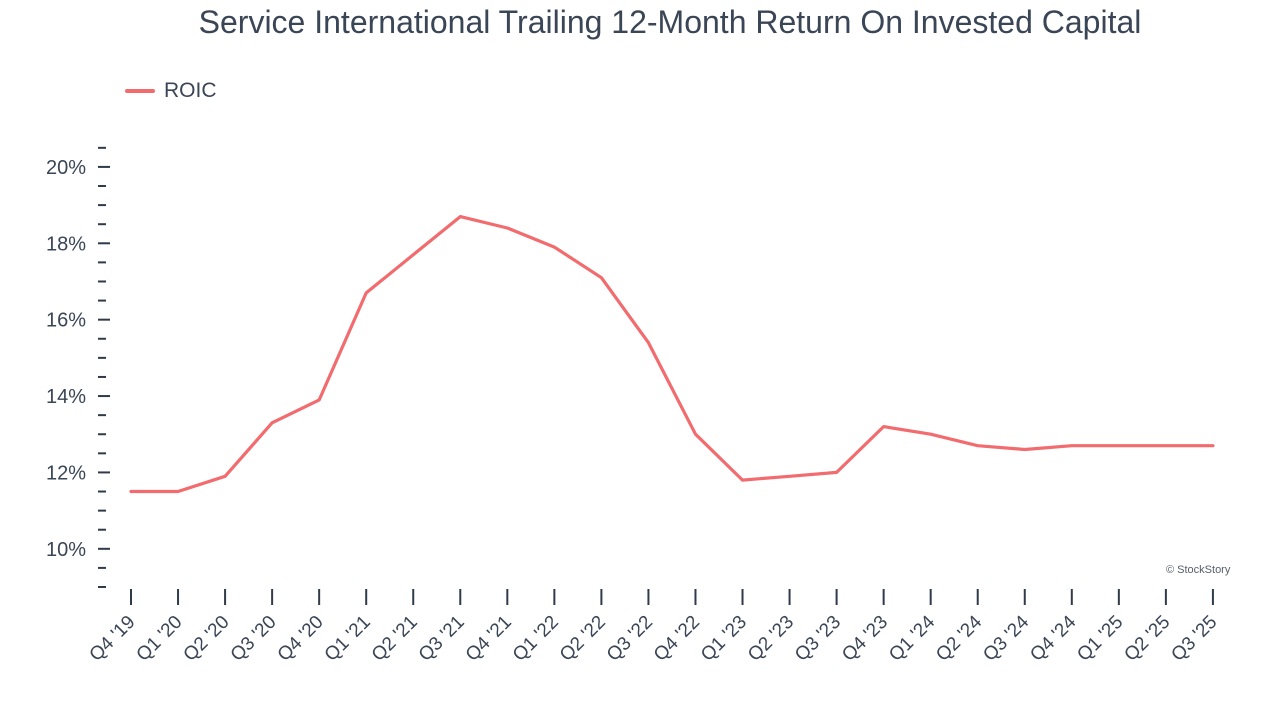  What do you see at coordinates (1053, 638) in the screenshot?
I see `x-tick-label: Q4 '24` at bounding box center [1053, 638].